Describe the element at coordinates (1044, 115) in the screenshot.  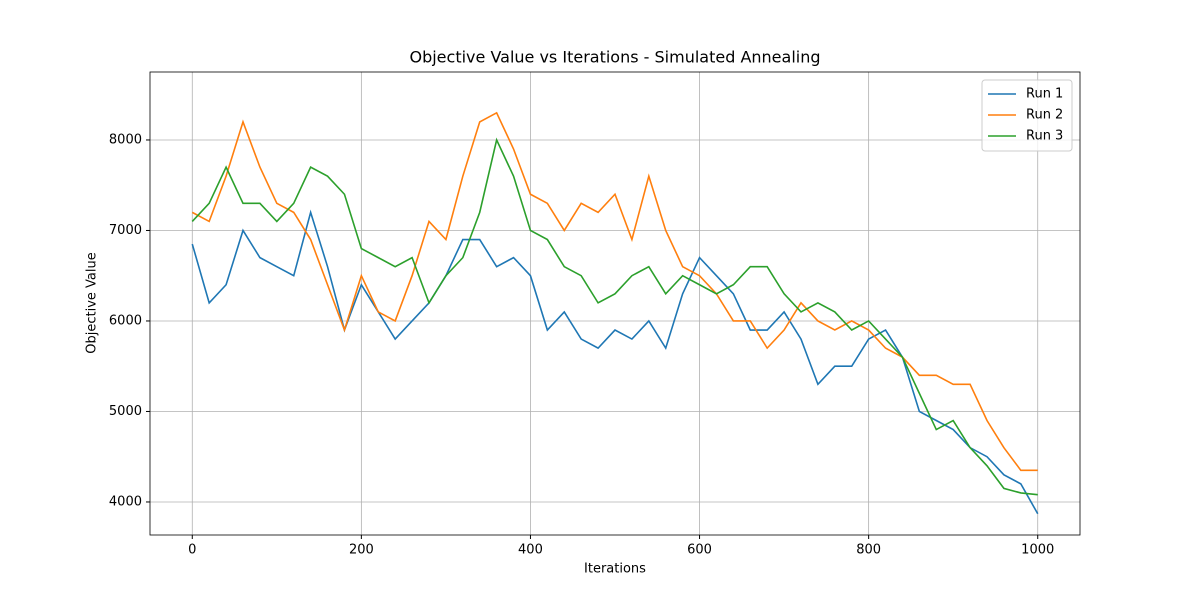
I see `legend-label: Run 2` at that location.